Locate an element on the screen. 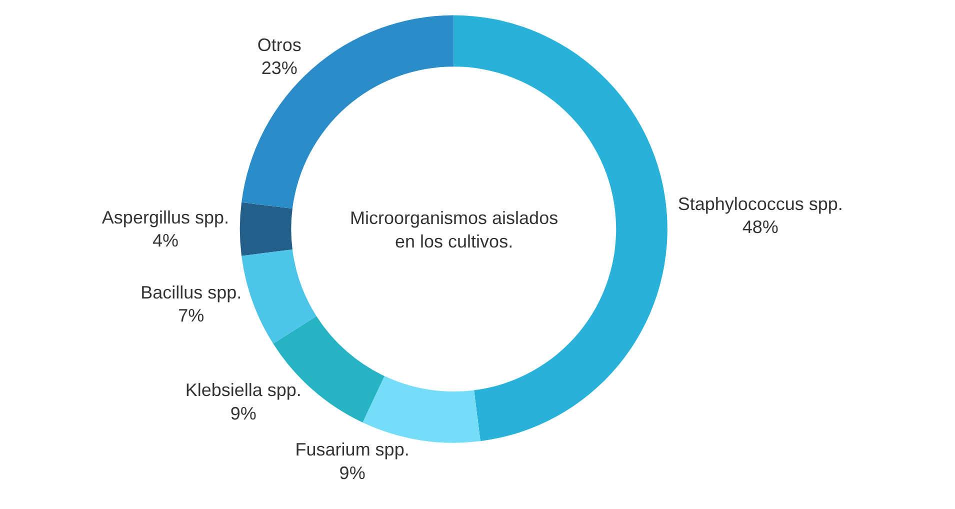  slice-label: Aspergillus spp. is located at coordinates (165, 217).